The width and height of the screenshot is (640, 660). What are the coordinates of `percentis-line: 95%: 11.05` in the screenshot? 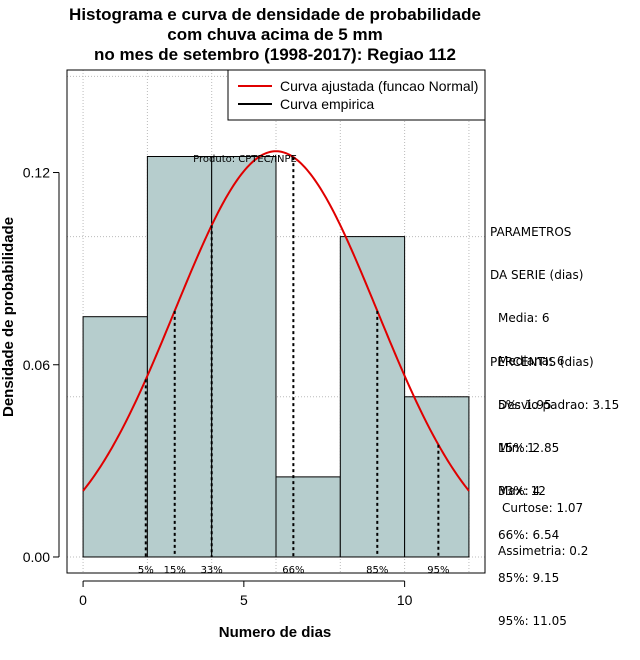 It's located at (532, 621).